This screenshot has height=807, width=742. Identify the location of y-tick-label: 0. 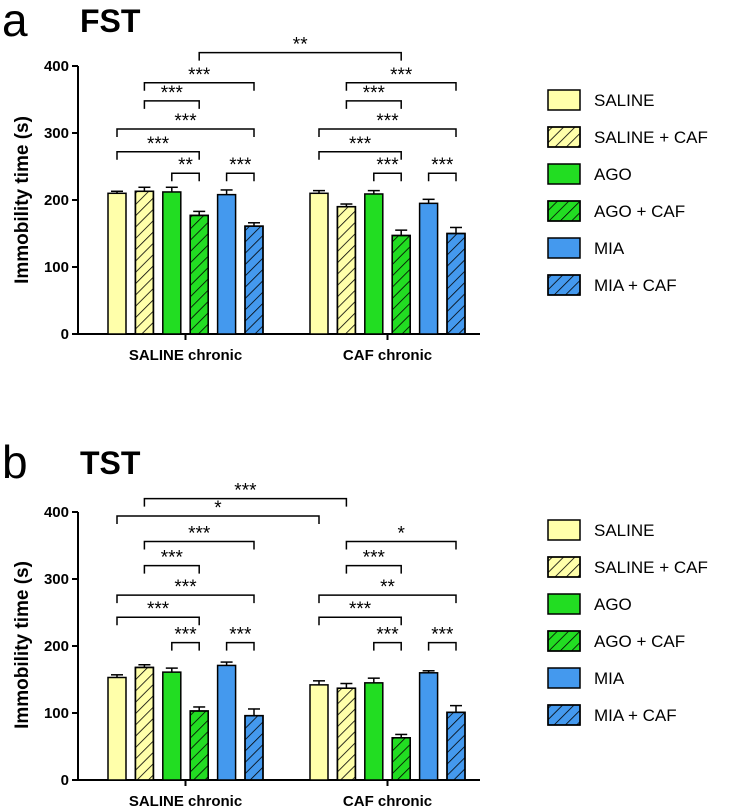
(65, 780).